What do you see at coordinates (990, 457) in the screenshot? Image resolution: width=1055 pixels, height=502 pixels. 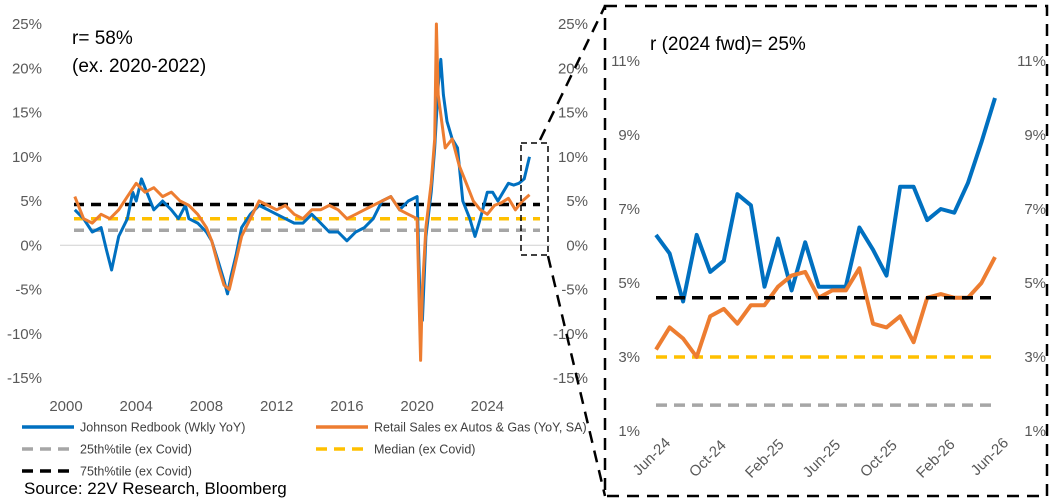 I see `inset-x-tick-jun-26: Jun-26` at bounding box center [990, 457].